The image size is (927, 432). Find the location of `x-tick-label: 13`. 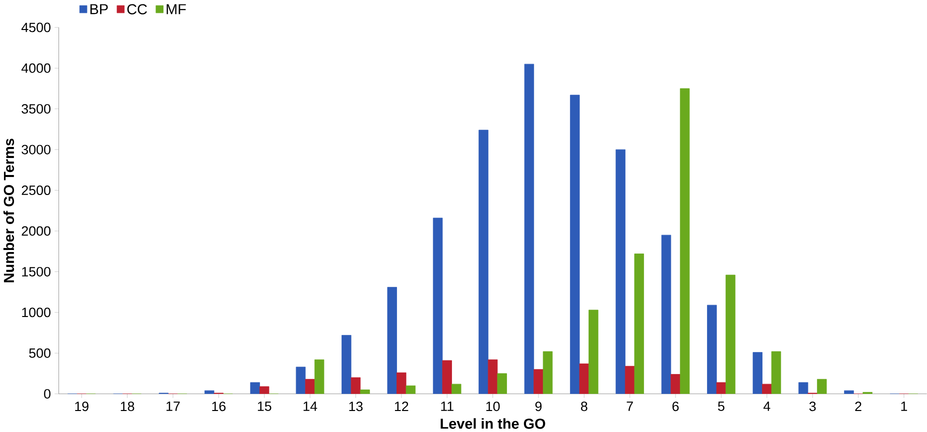

x-tick-label: 13 is located at coordinates (356, 406).